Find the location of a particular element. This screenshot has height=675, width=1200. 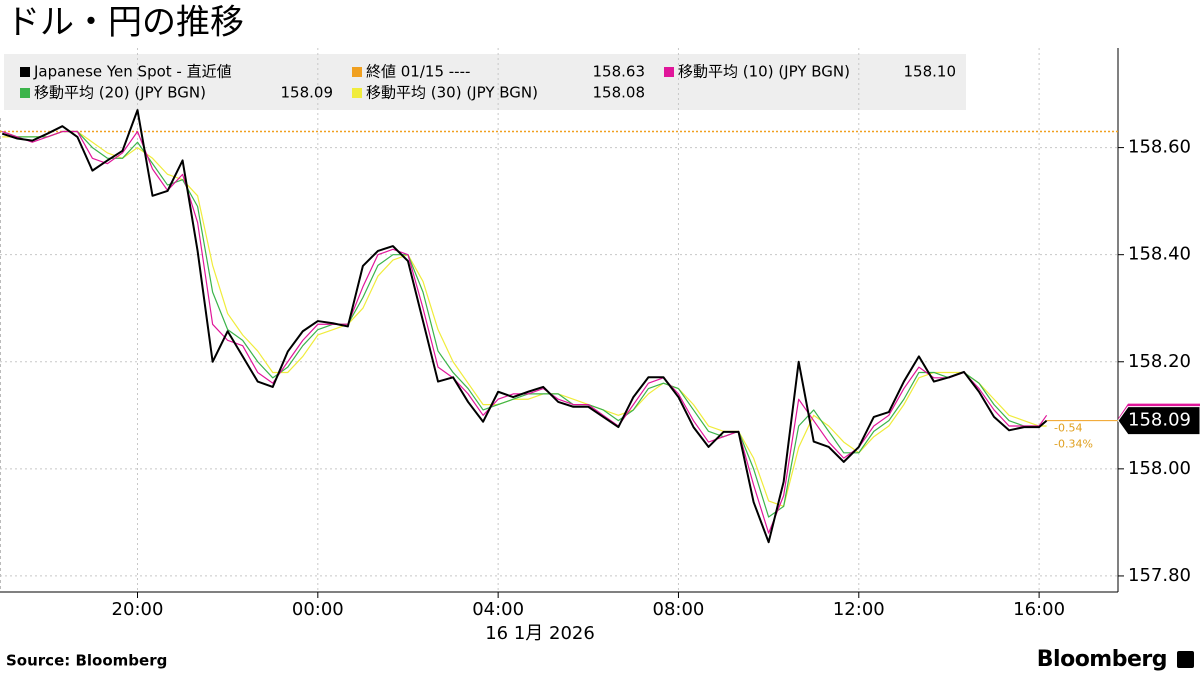

y-tick-label: 157.80 is located at coordinates (1159, 575).